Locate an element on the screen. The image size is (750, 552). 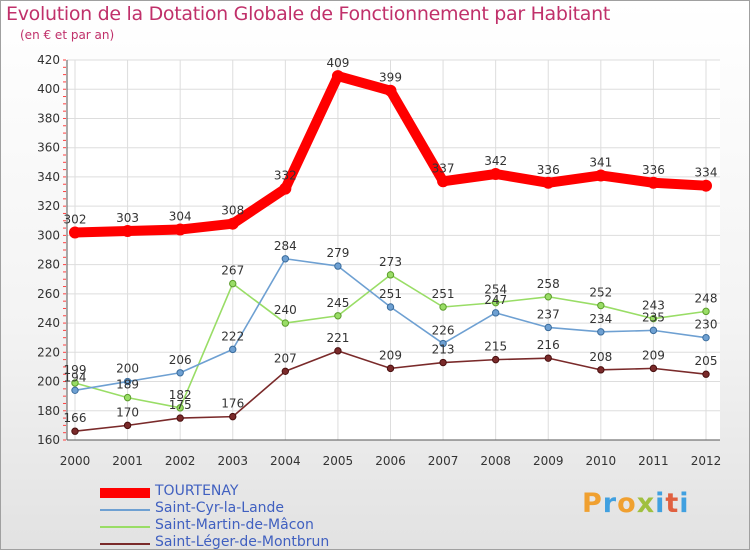
y-tick-label: 240 is located at coordinates (48, 323).